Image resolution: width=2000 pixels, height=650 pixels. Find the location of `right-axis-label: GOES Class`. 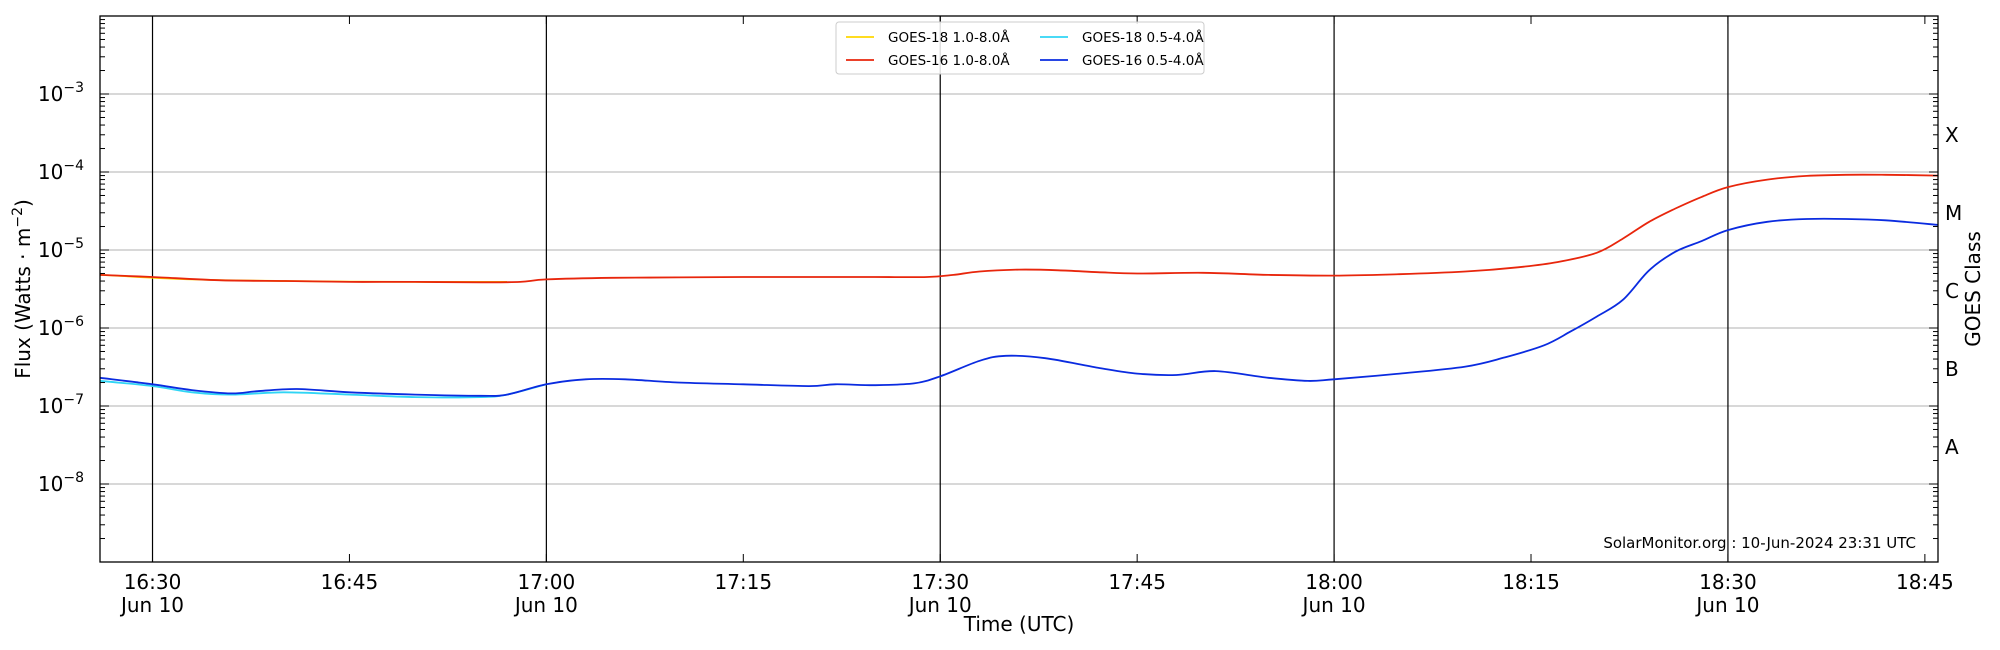

right-axis-label: GOES Class is located at coordinates (1973, 289).